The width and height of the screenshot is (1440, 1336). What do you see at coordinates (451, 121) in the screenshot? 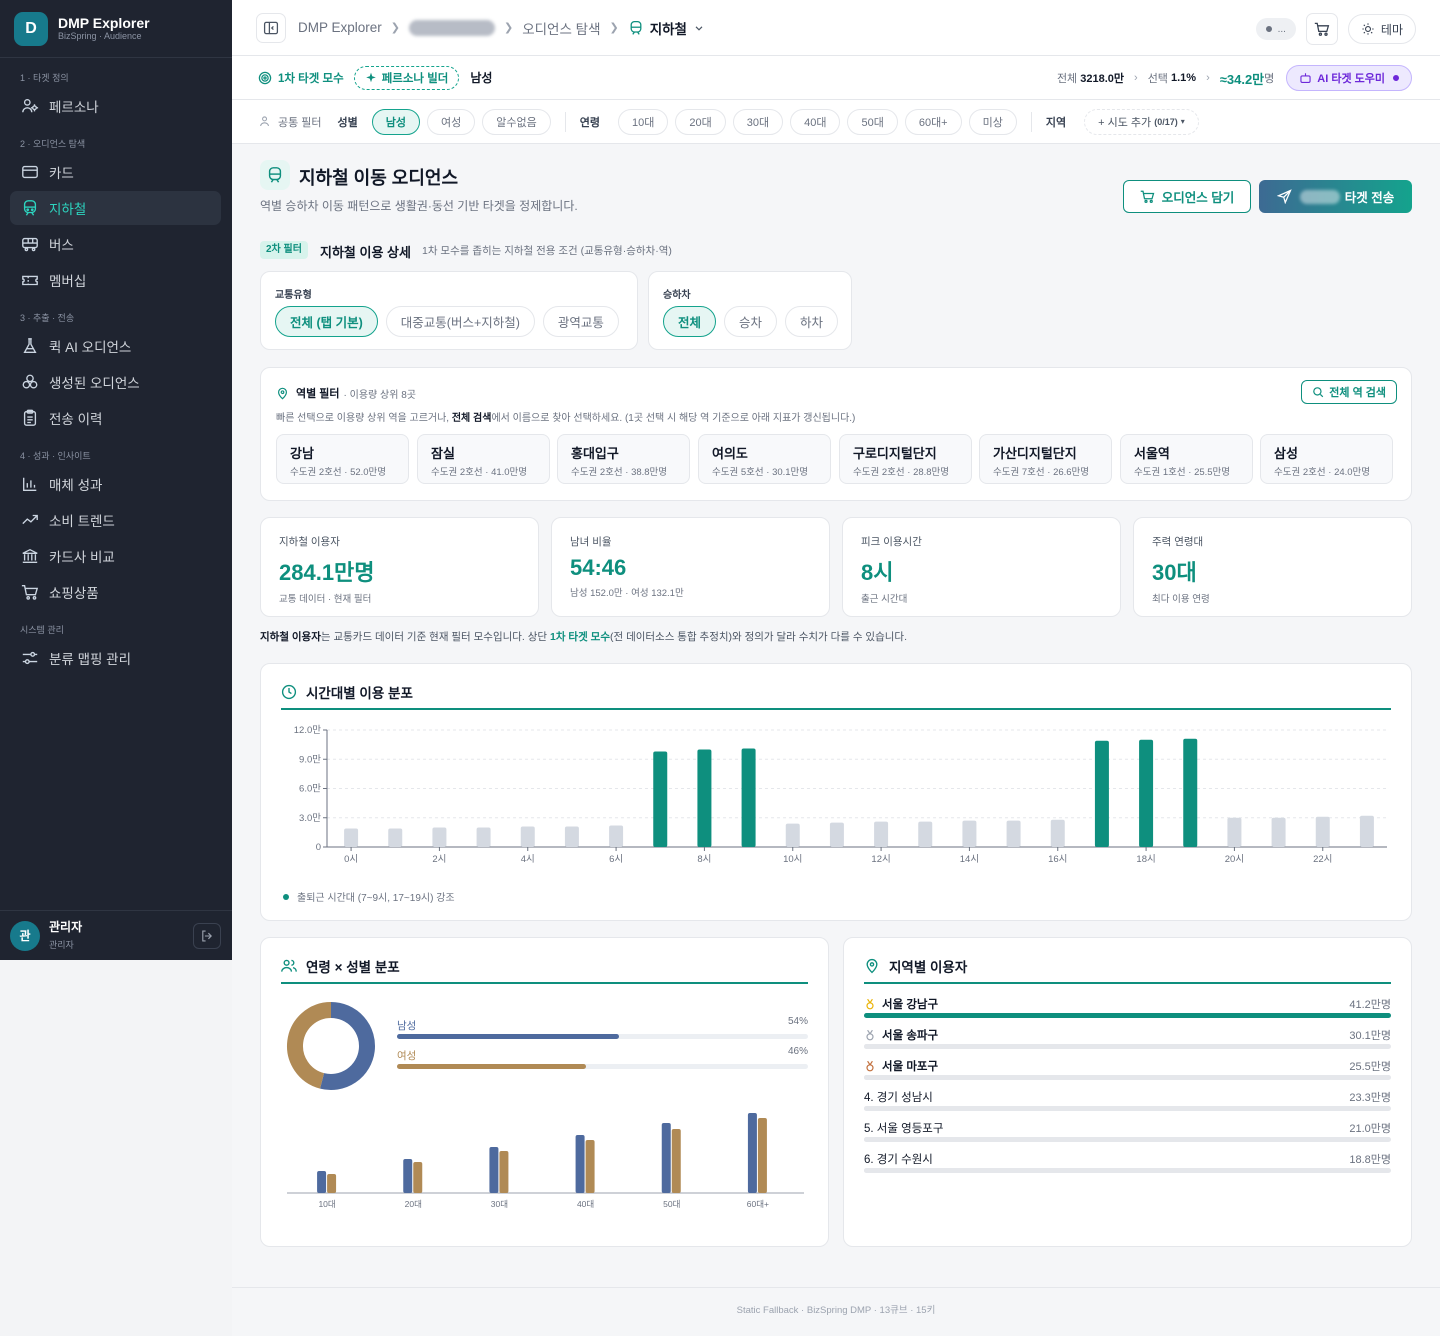
I see `gender-chip-female: 여성` at bounding box center [451, 121].